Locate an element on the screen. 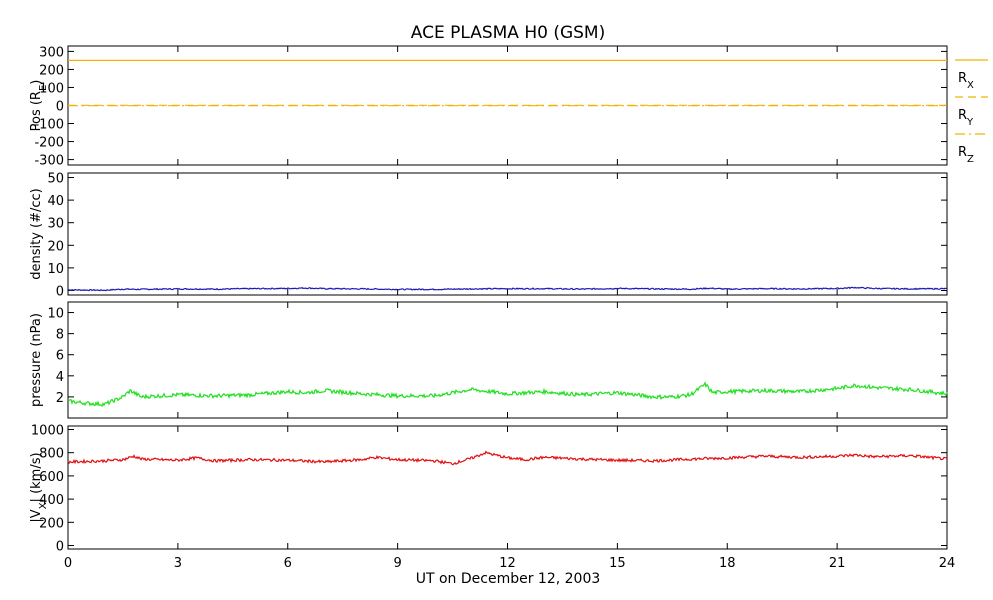  y-tick-label: 4 is located at coordinates (60, 377).